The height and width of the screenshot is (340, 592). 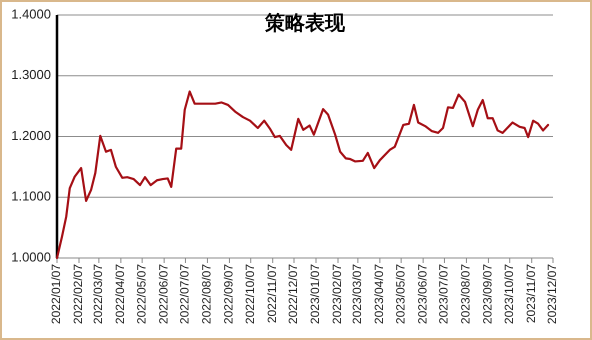 I want to click on x-tick-label: 2022/03/07, so click(x=98, y=294).